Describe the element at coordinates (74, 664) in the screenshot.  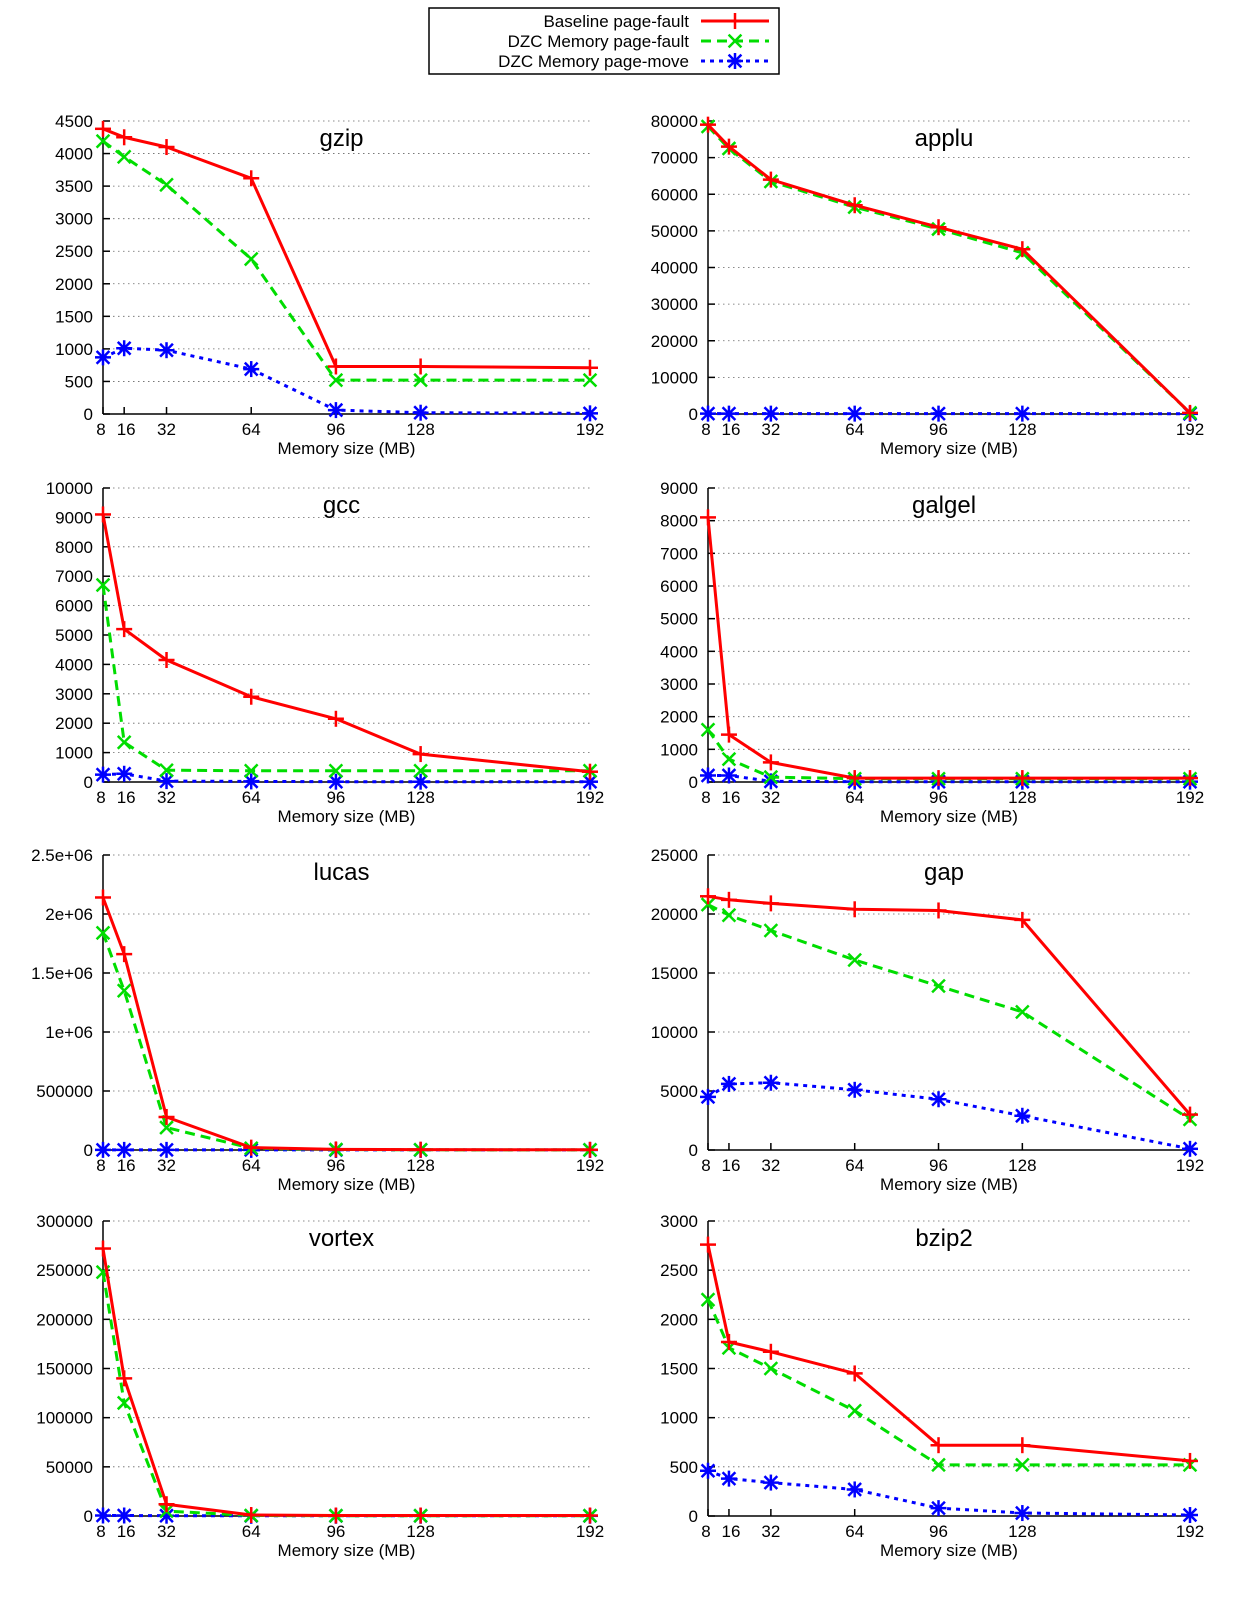
I see `y-tick-label: 4000` at that location.